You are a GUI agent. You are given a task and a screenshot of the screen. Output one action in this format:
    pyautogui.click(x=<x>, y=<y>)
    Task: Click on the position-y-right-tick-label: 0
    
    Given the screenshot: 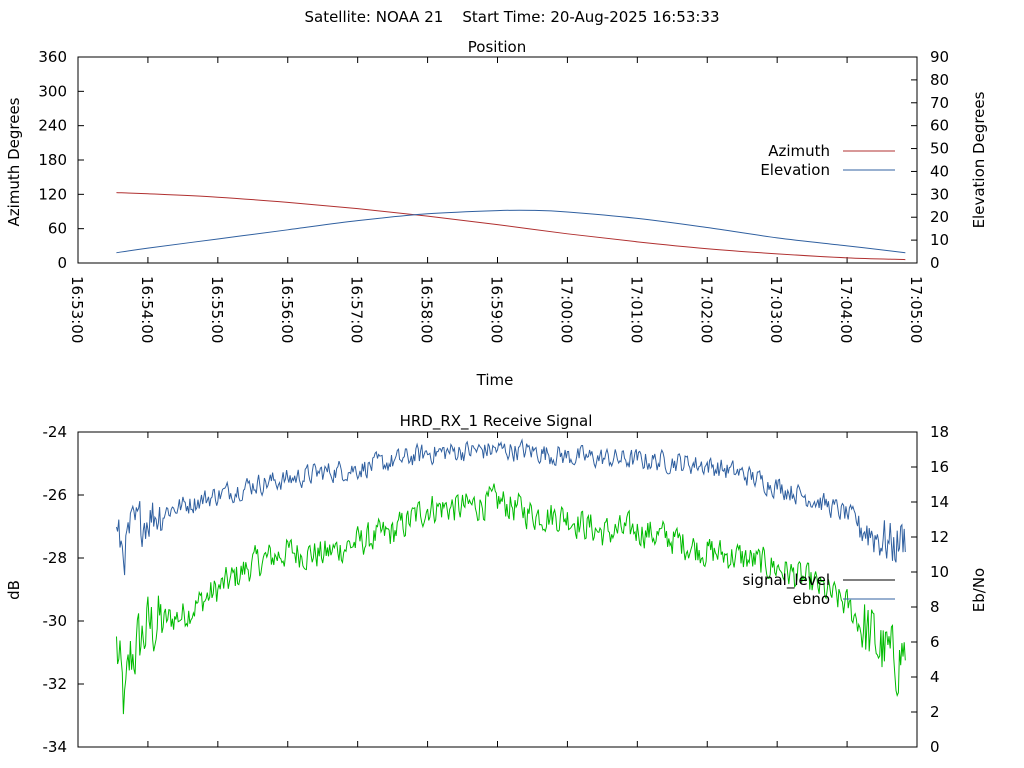 What is the action you would take?
    pyautogui.click(x=935, y=263)
    